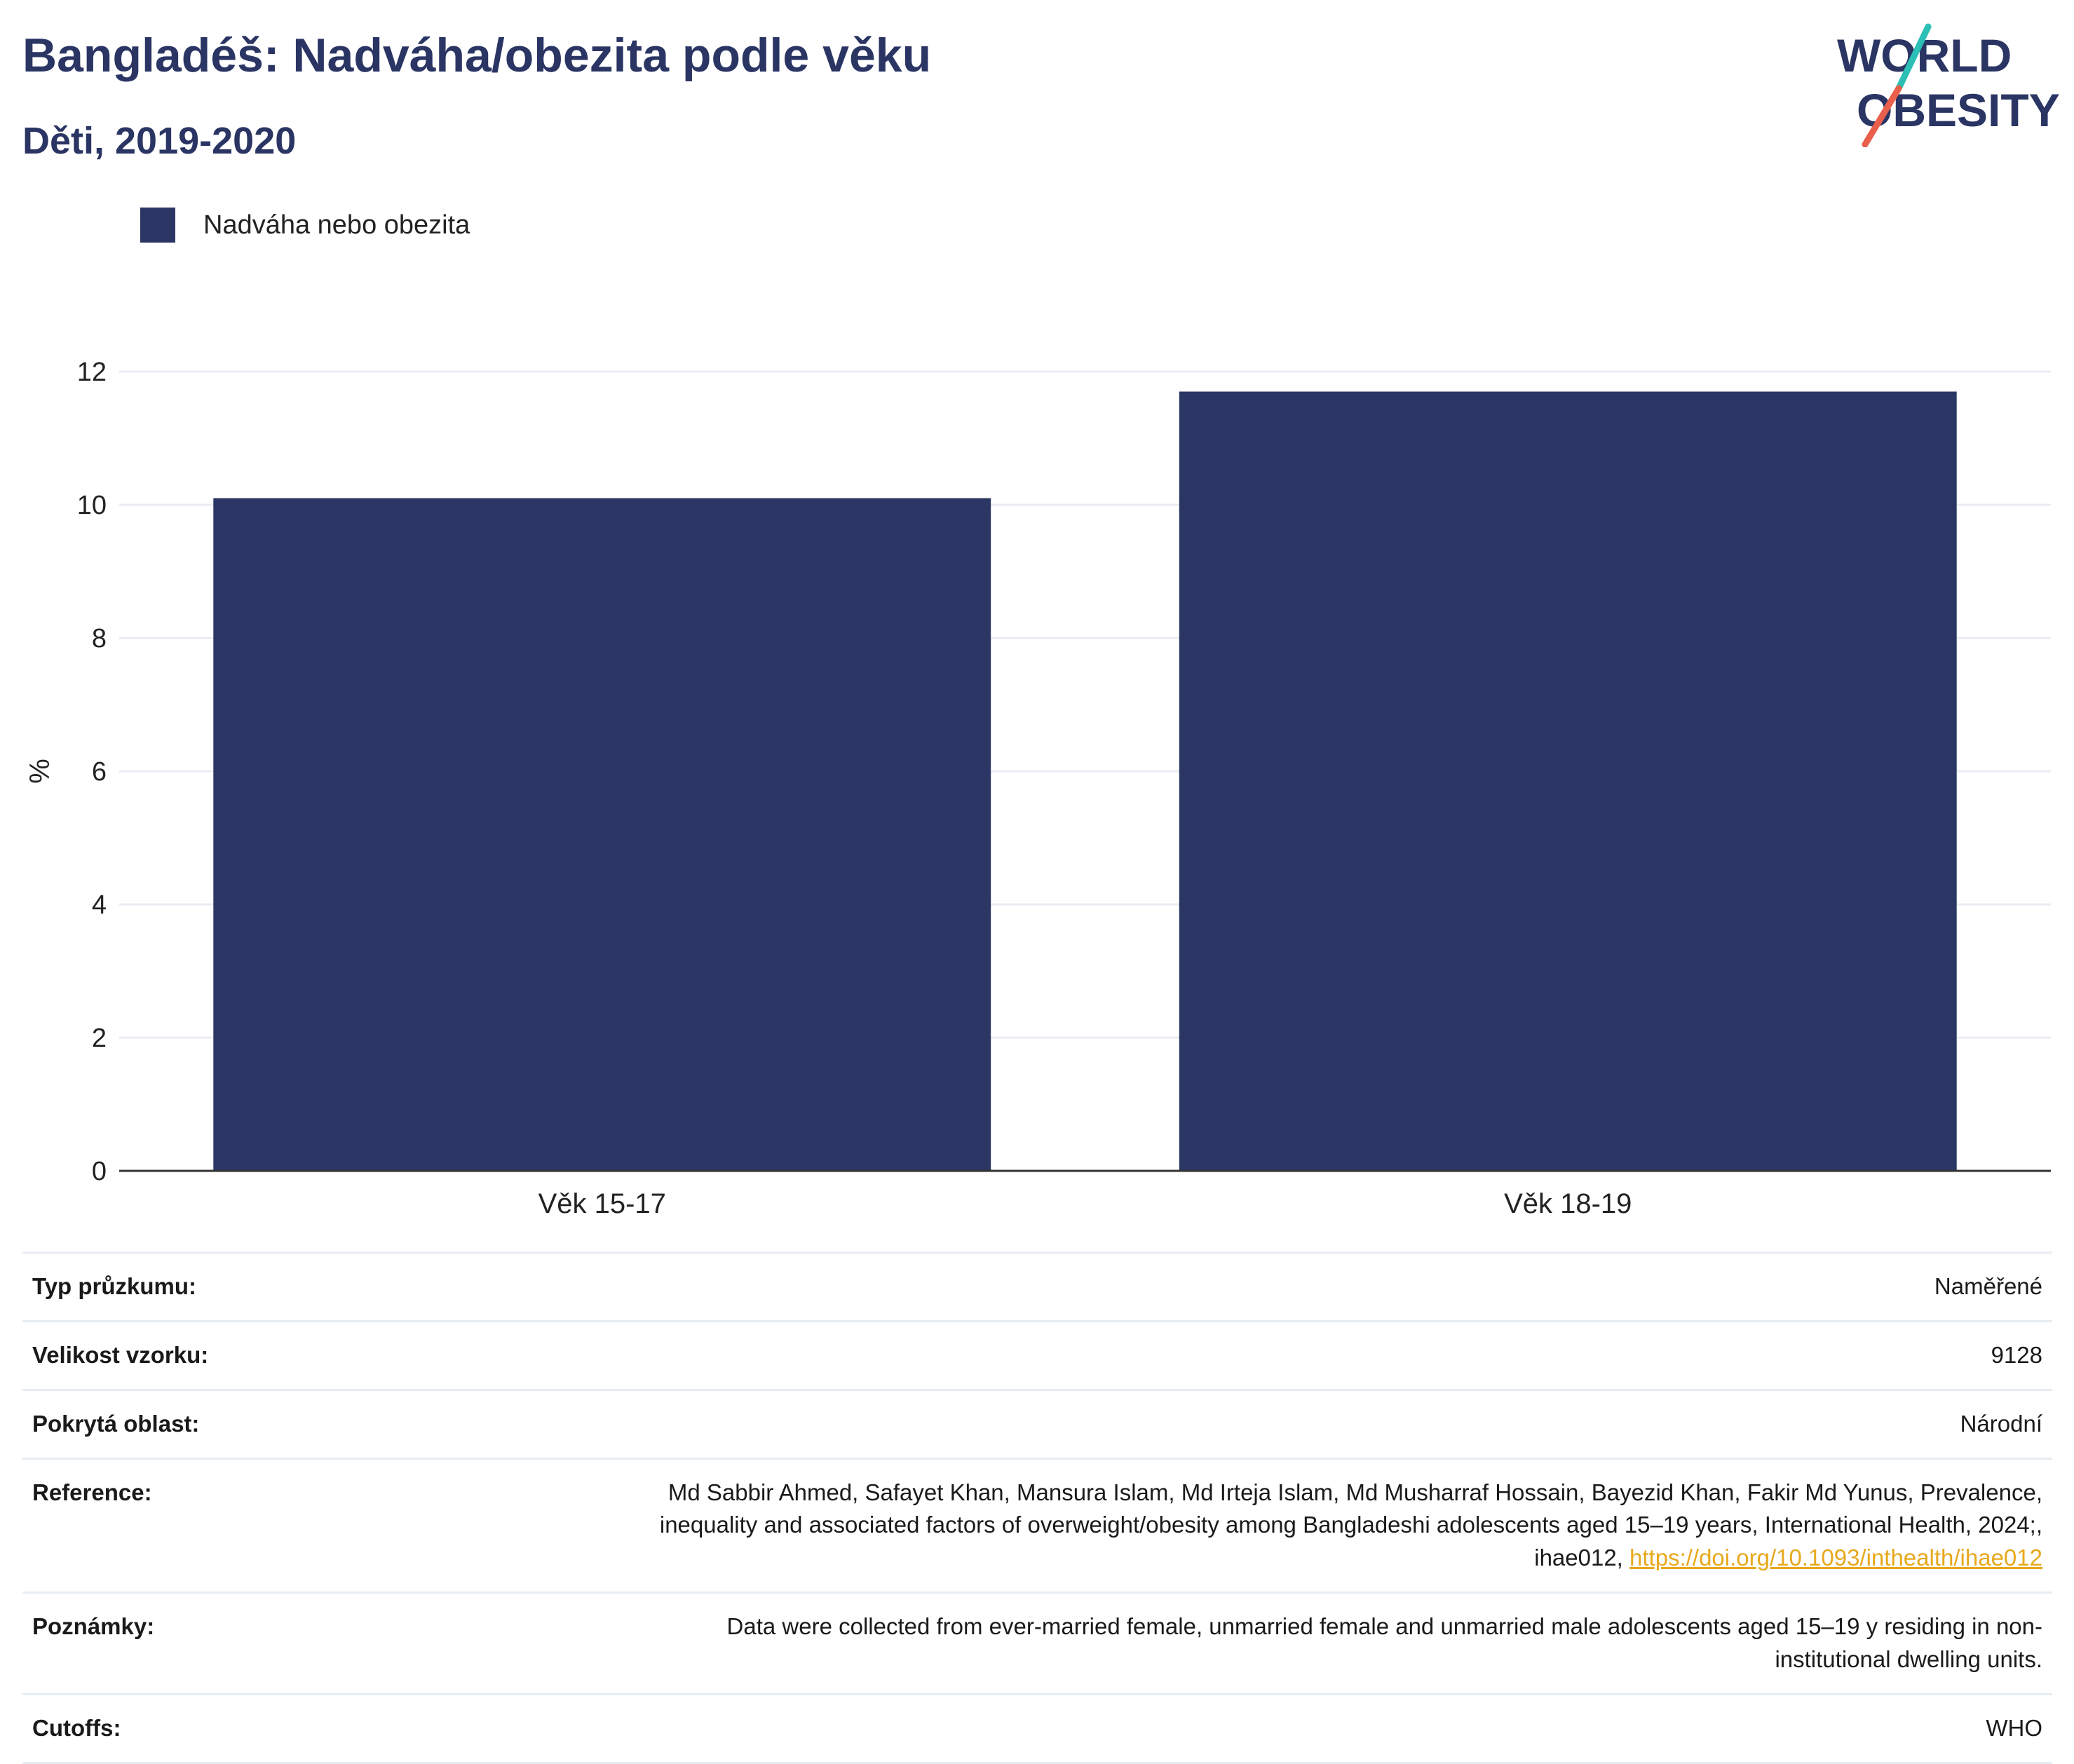 This screenshot has height=1764, width=2074. I want to click on page-subtitle: Děti, 2019-2020, so click(159, 141).